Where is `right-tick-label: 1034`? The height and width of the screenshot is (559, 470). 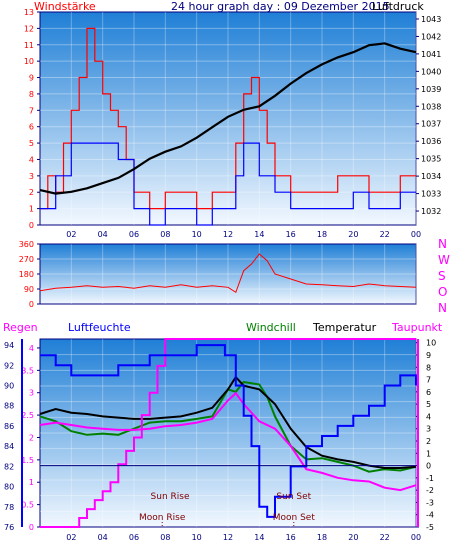 right-tick-label: 1034 is located at coordinates (431, 176).